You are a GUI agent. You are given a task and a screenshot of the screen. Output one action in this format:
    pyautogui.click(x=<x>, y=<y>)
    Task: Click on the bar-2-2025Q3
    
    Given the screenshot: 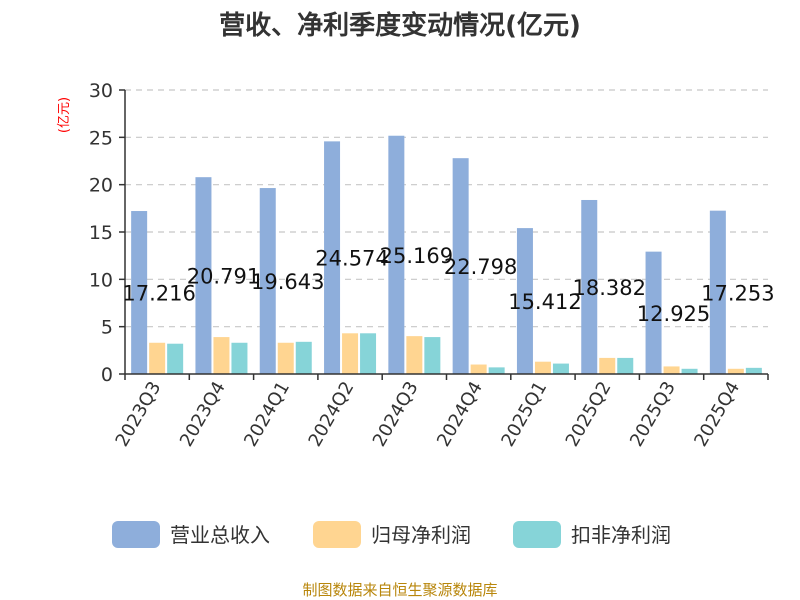 What is the action you would take?
    pyautogui.click(x=671, y=370)
    